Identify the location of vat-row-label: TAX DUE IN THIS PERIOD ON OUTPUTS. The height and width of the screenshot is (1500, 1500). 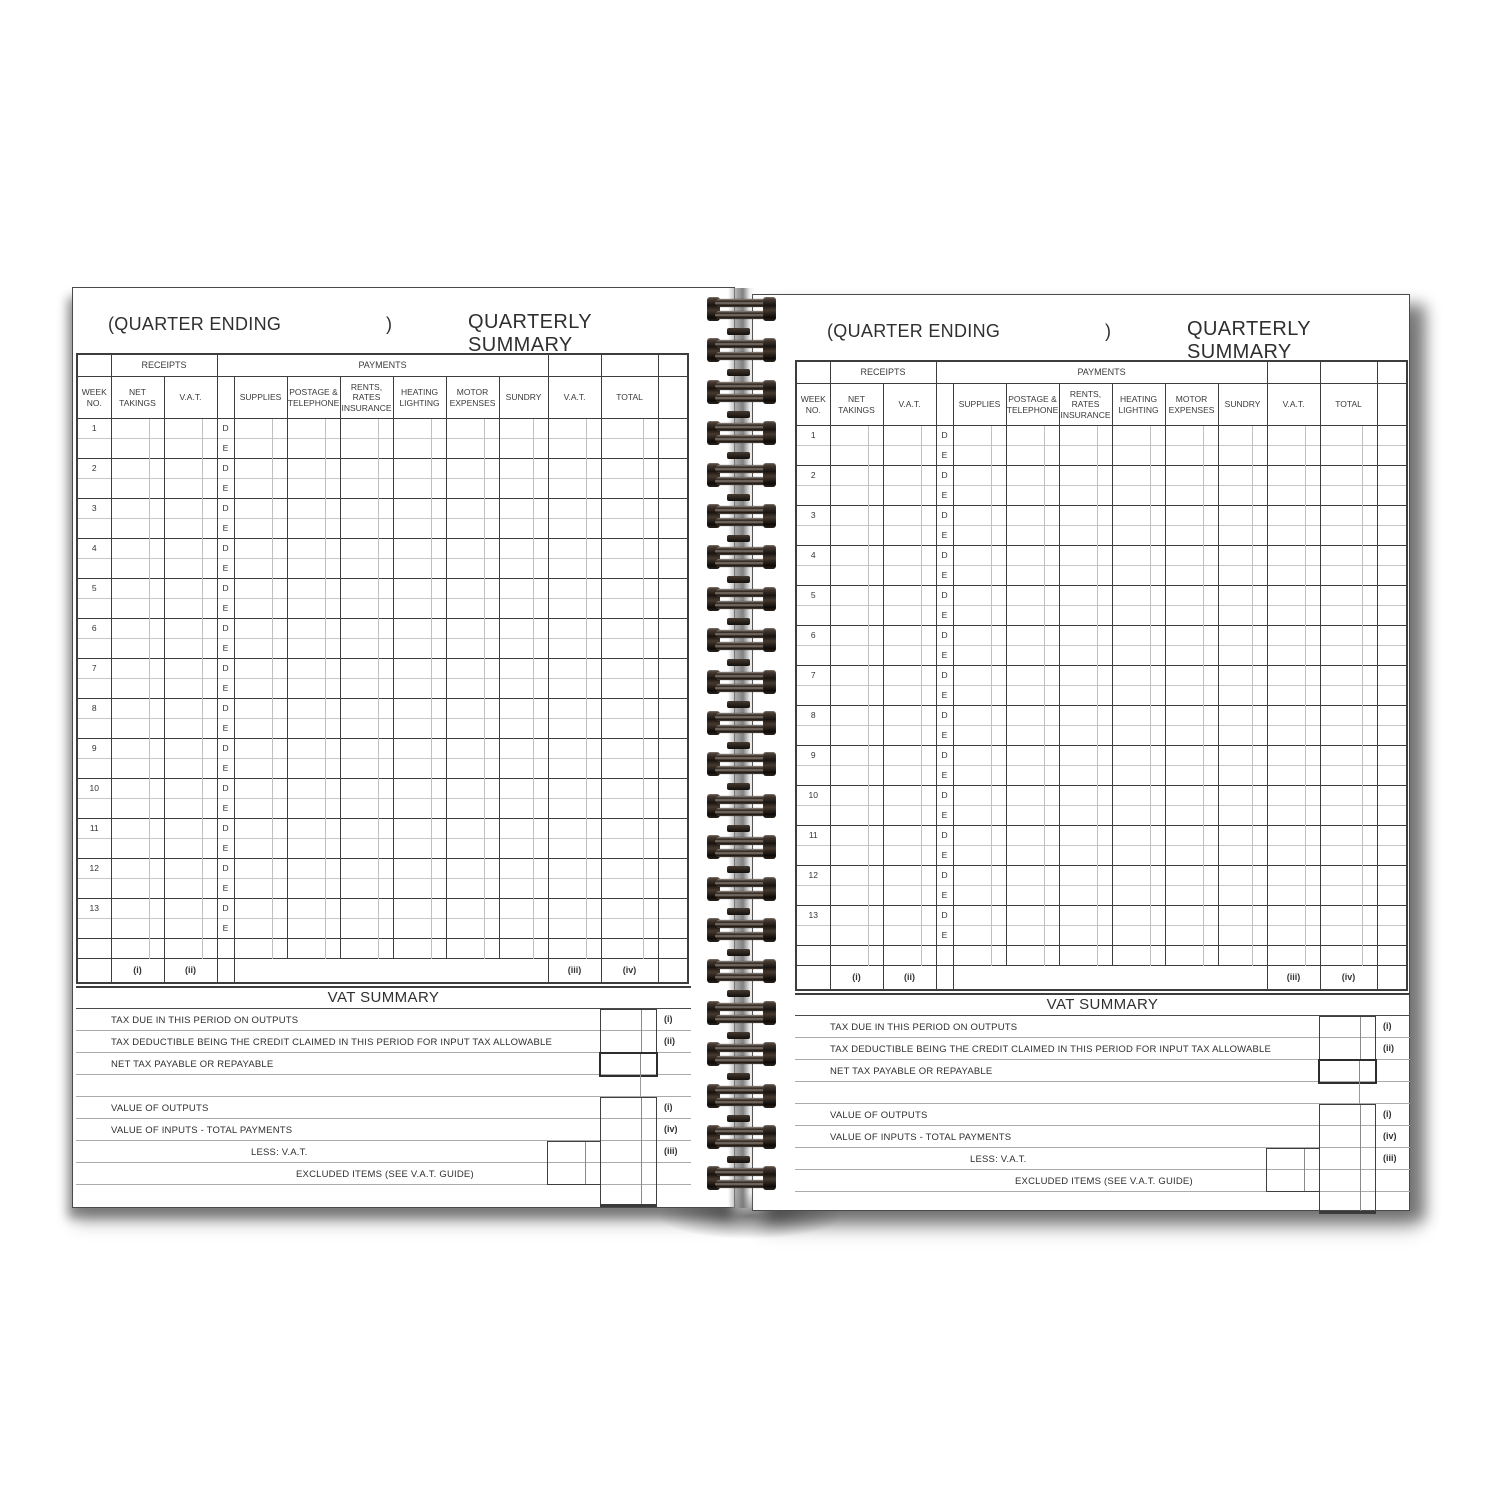
(205, 1020).